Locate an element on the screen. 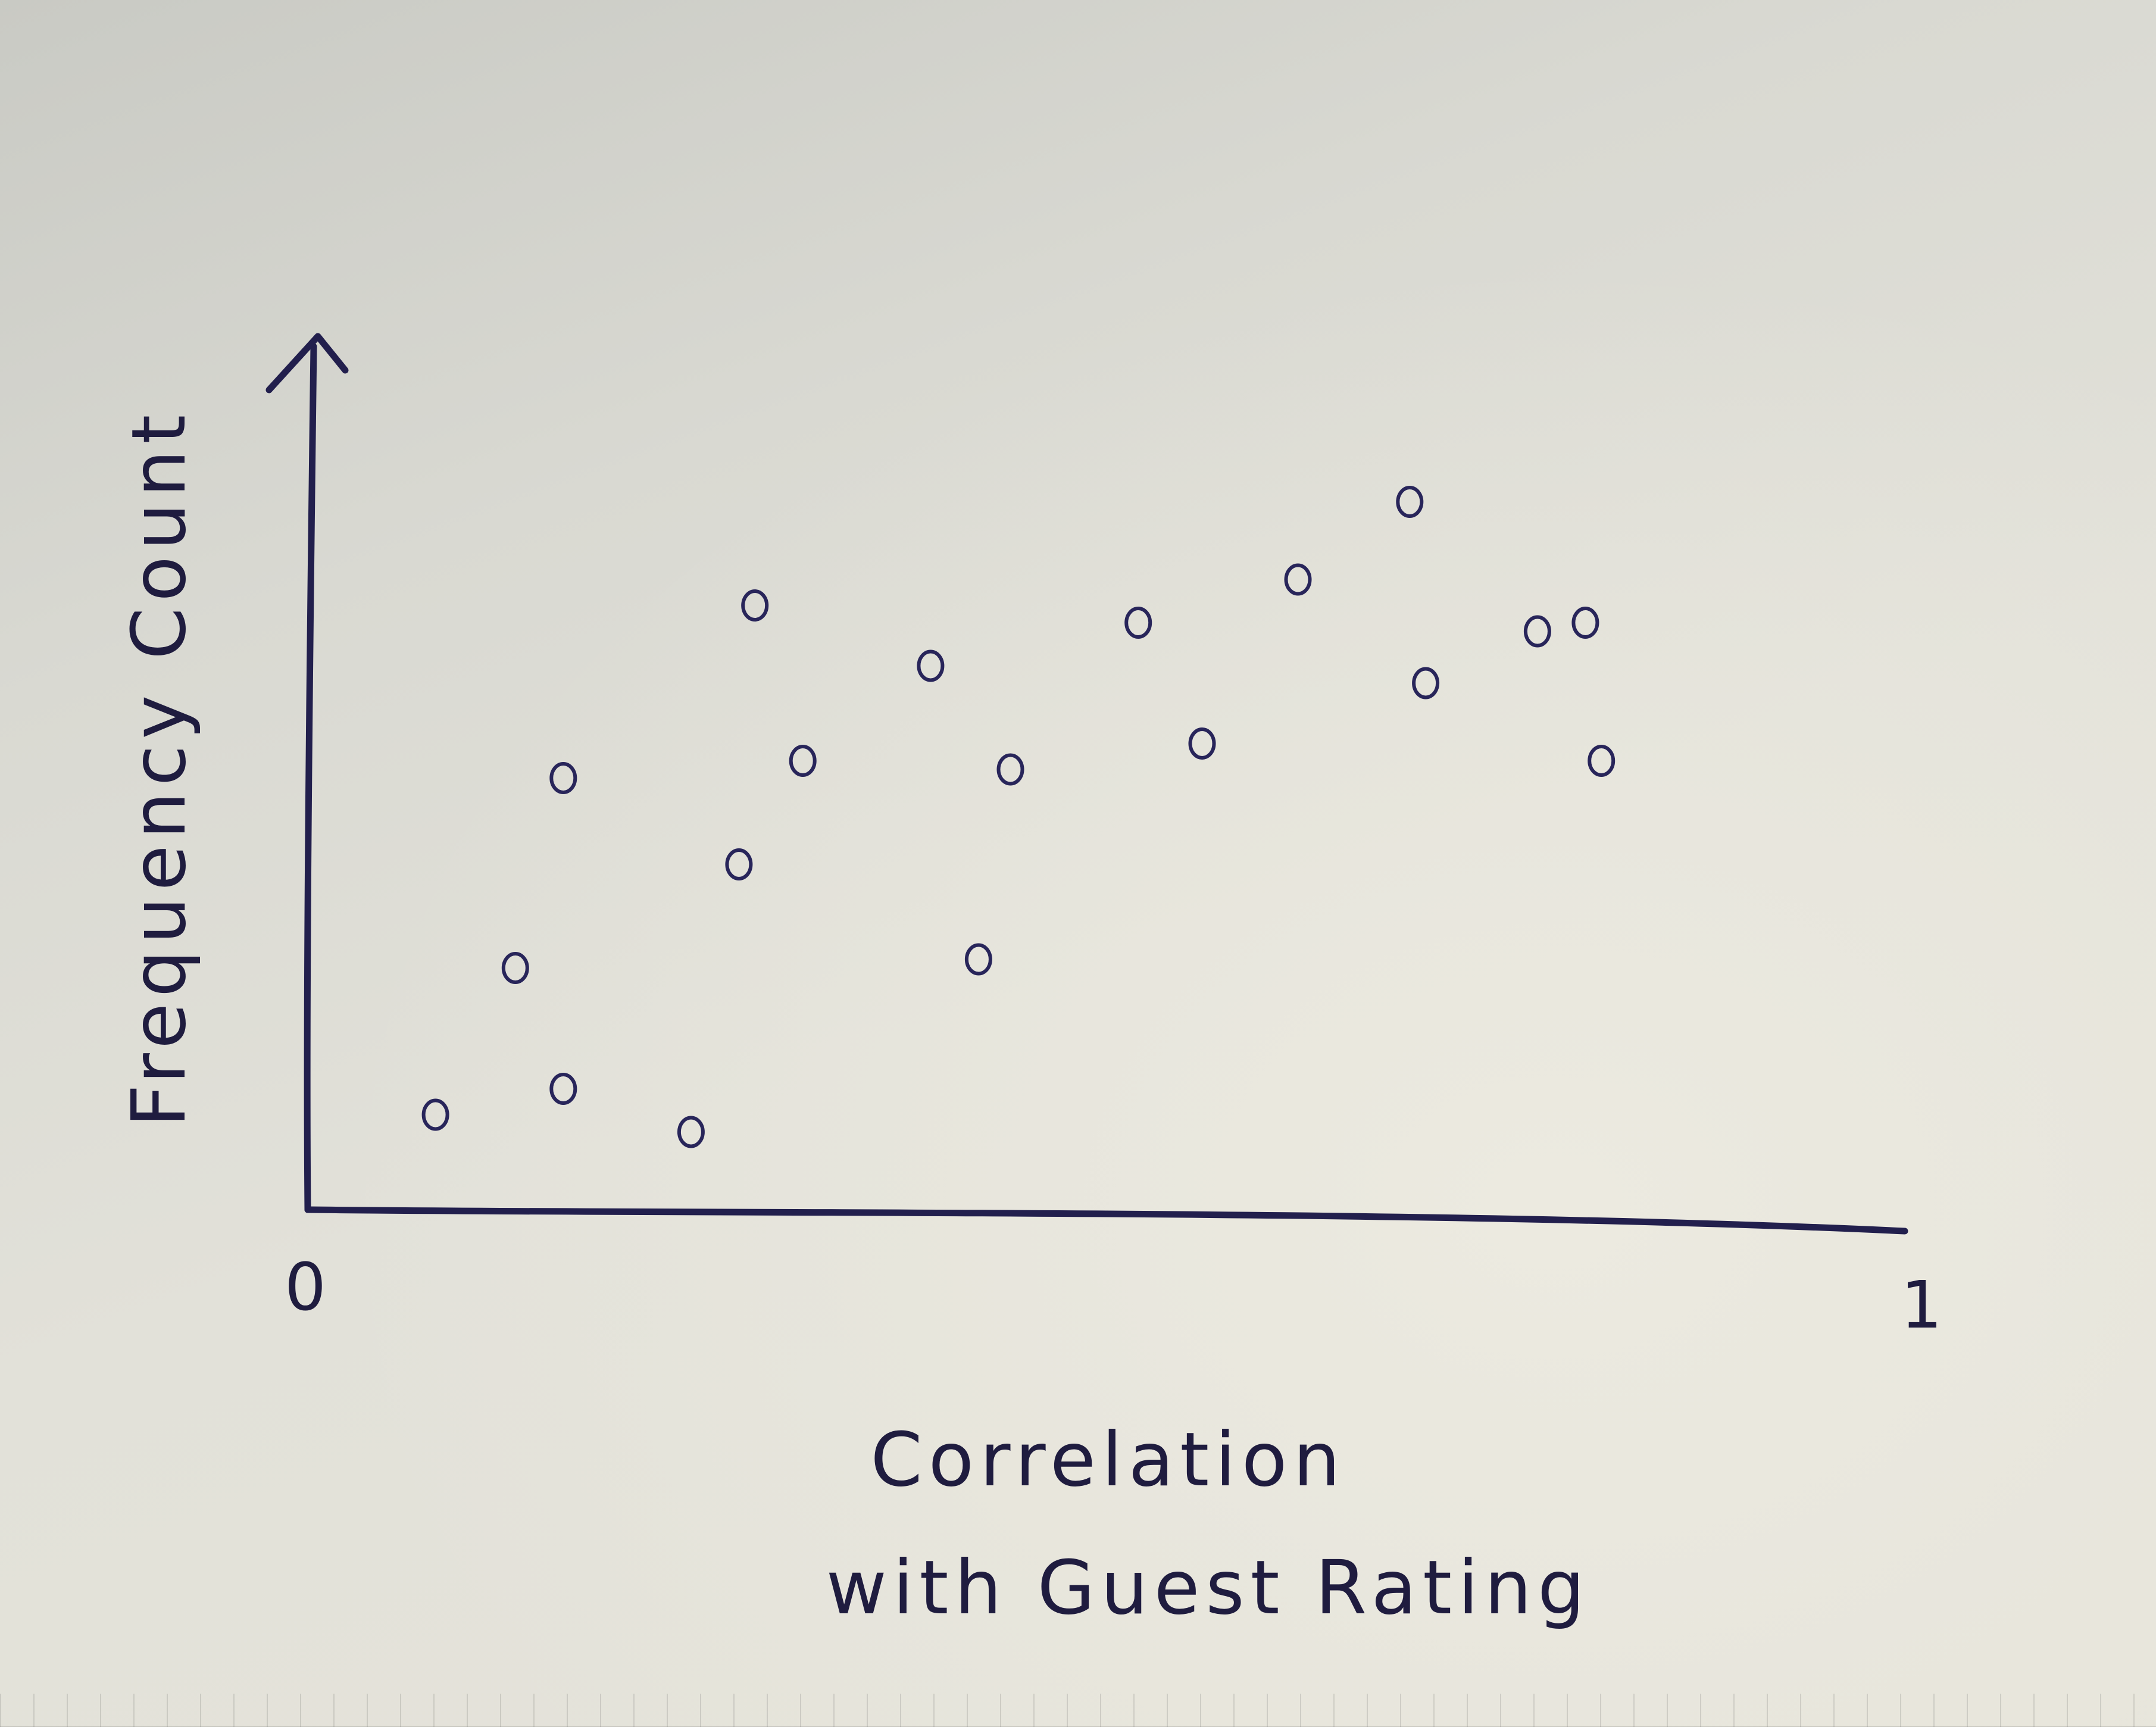  y-axis-title: Frequency Count is located at coordinates (159, 768).